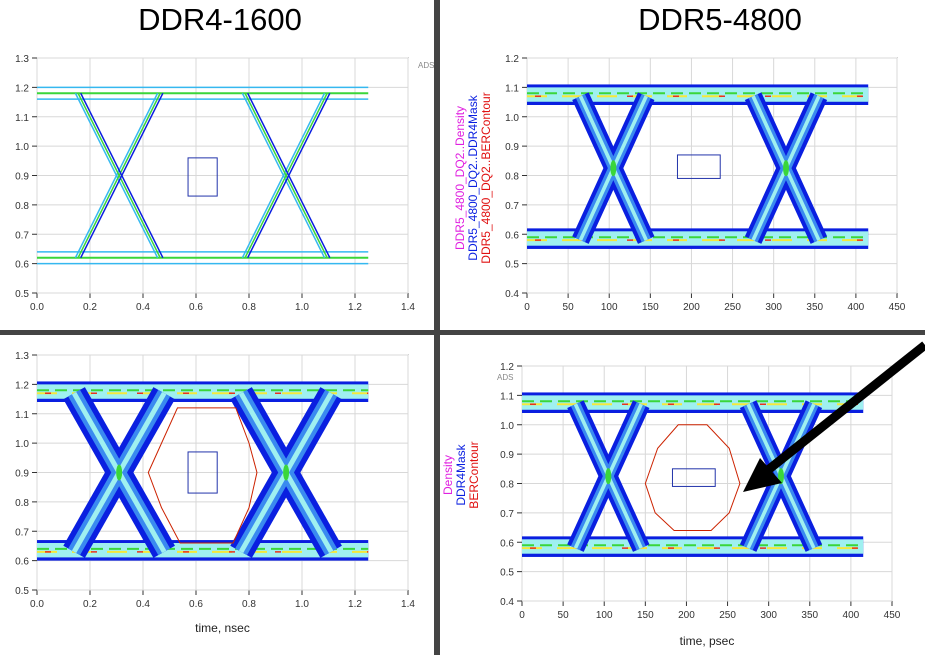 The height and width of the screenshot is (655, 925). I want to click on x-tick-label: 450, so click(892, 615).